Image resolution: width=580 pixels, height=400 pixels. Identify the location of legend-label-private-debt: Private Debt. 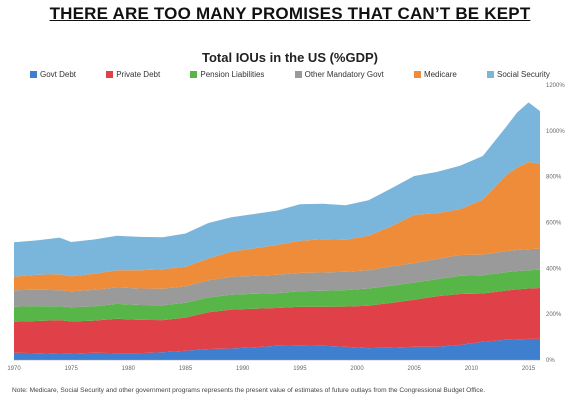
(138, 74).